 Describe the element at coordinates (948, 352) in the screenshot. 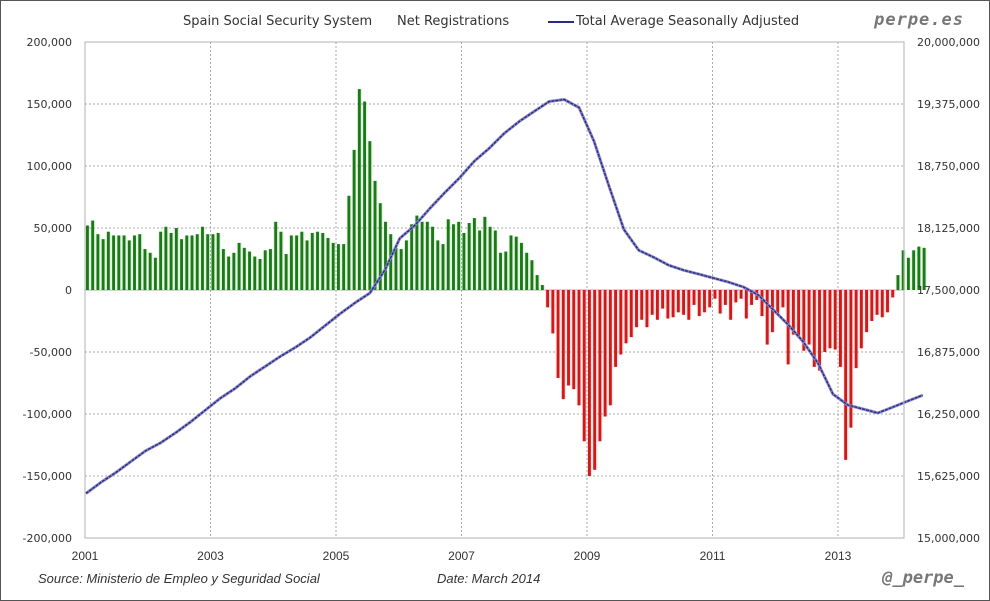

I see `y-right-tick-label: 16,875,000` at that location.